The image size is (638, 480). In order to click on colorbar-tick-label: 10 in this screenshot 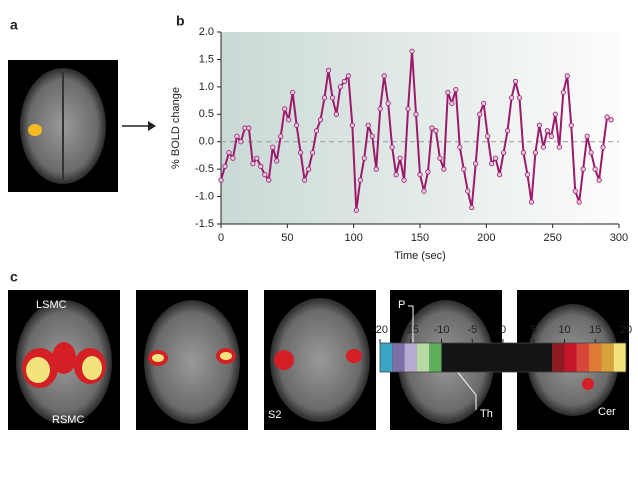, I will do `click(564, 330)`.